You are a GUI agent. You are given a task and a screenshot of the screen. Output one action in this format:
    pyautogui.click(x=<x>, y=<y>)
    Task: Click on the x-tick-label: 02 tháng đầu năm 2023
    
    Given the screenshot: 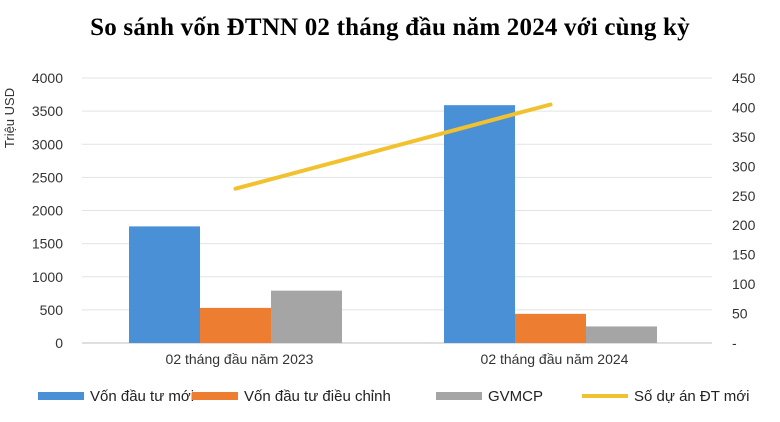 What is the action you would take?
    pyautogui.click(x=240, y=359)
    